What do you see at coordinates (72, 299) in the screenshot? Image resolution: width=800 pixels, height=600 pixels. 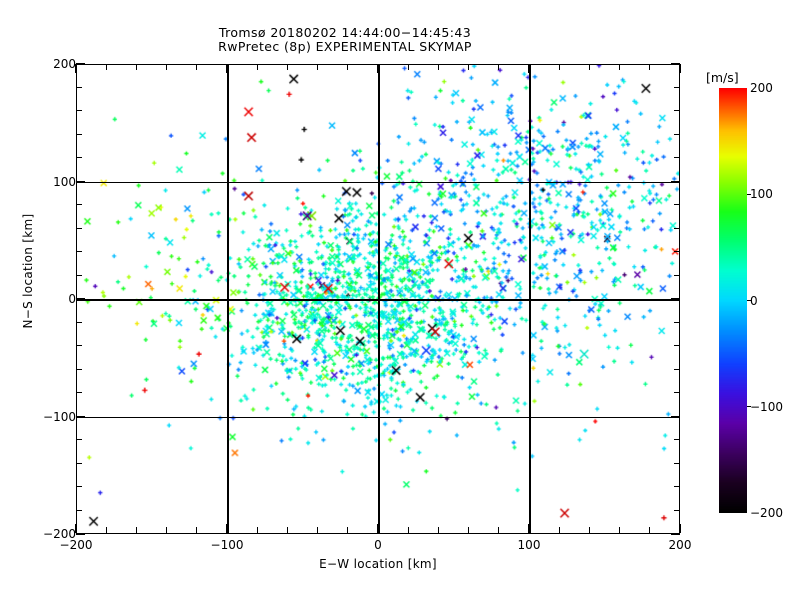 I see `y-tick-label: 0` at bounding box center [72, 299].